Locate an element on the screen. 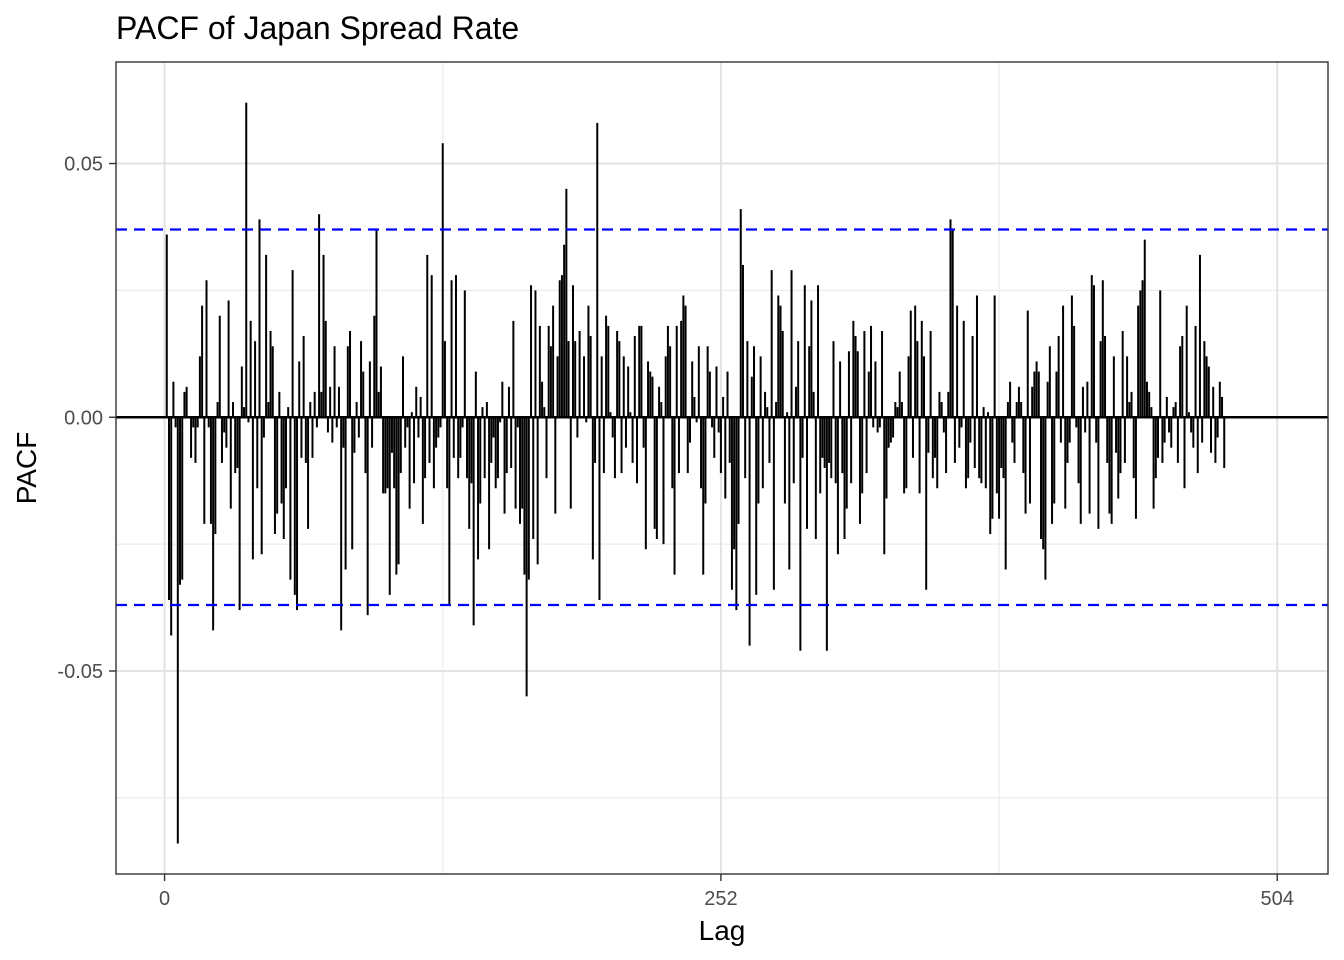 This screenshot has height=960, width=1344. y-axis: -0.05 0.00 0.05 is located at coordinates (86, 418).